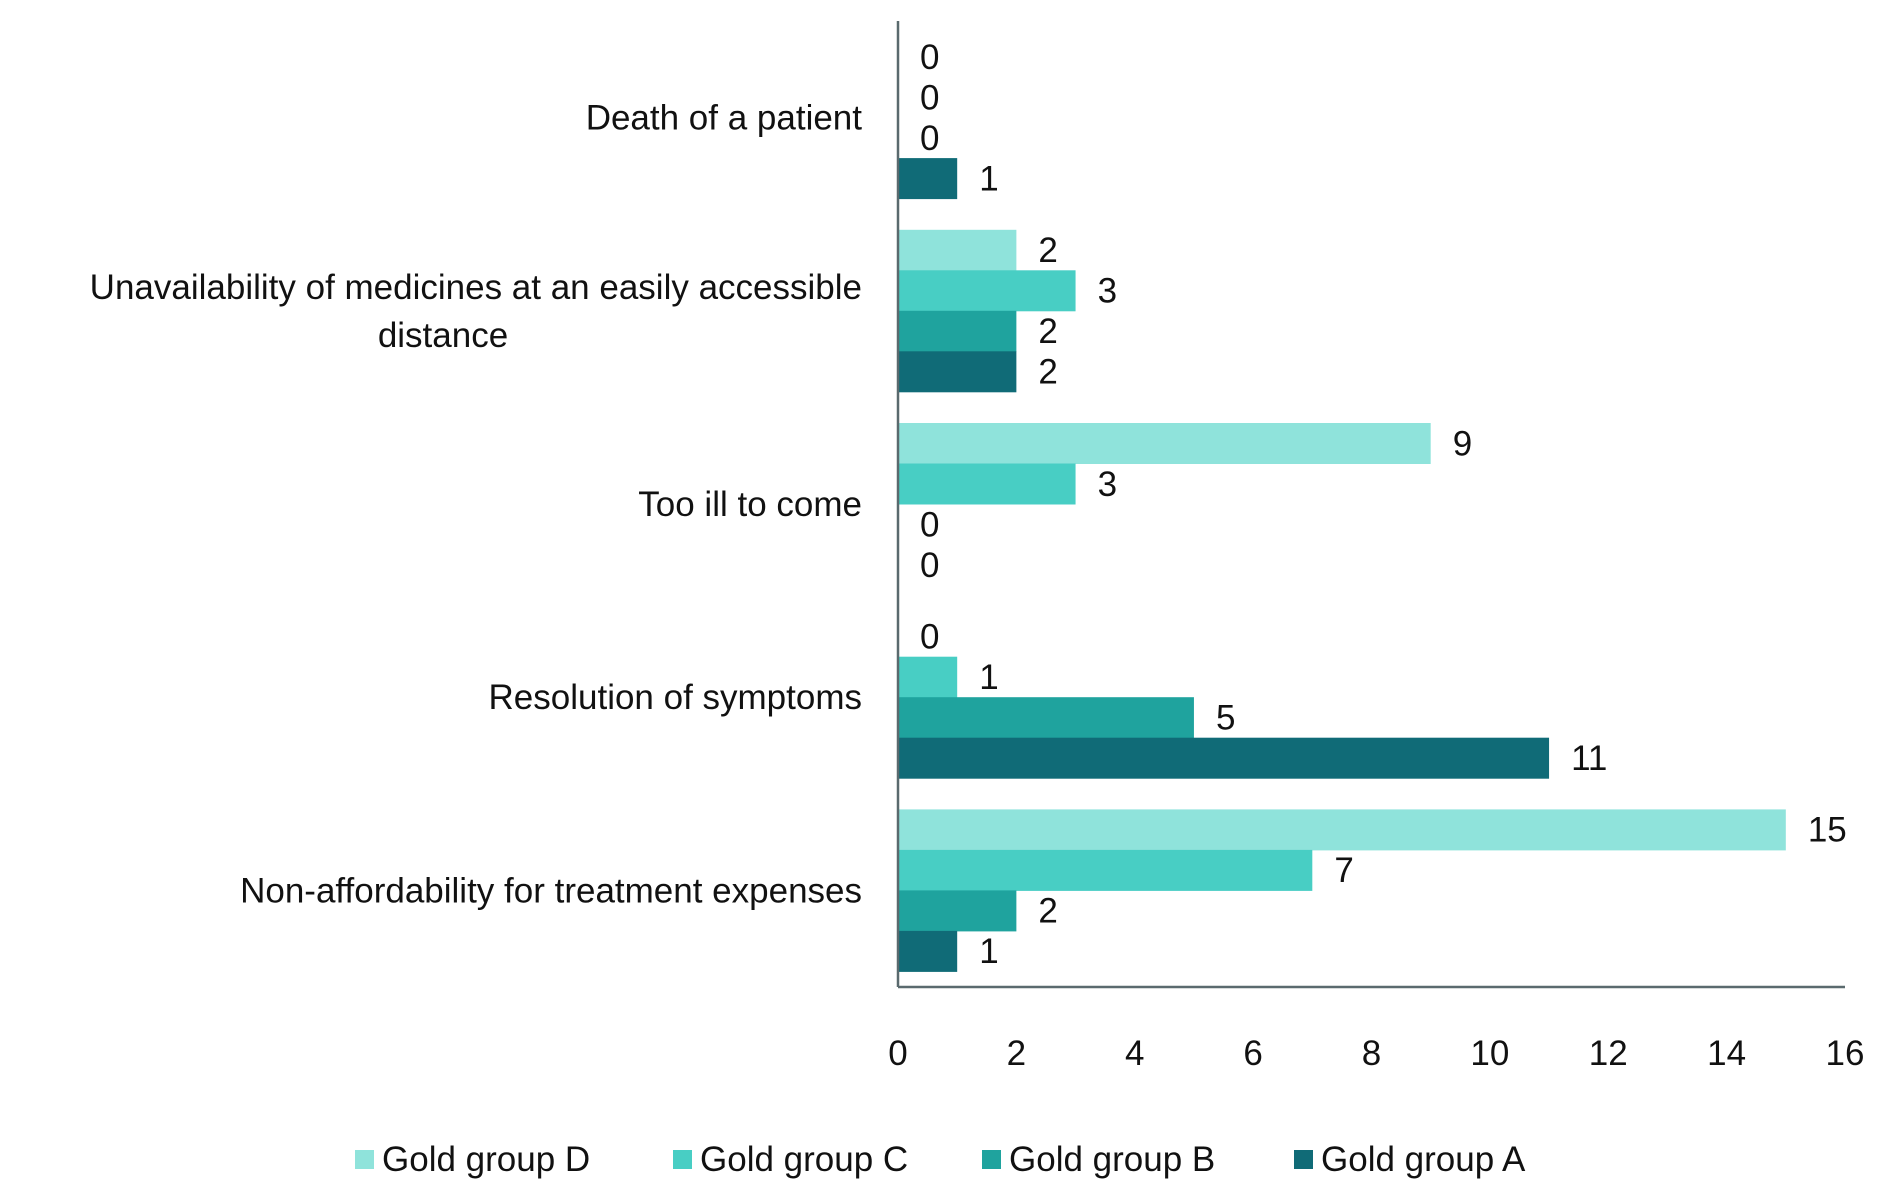 This screenshot has height=1203, width=1901. I want to click on x-tick-labels: 0 2 4 6 8 10 12 14 16, so click(1376, 1053).